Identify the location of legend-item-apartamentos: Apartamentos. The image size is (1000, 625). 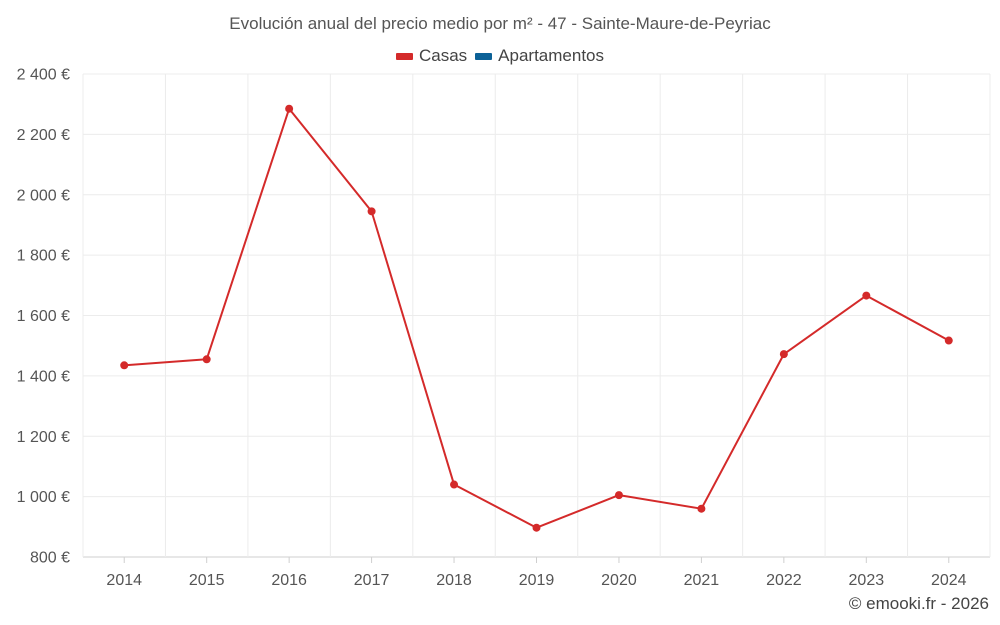
(539, 56).